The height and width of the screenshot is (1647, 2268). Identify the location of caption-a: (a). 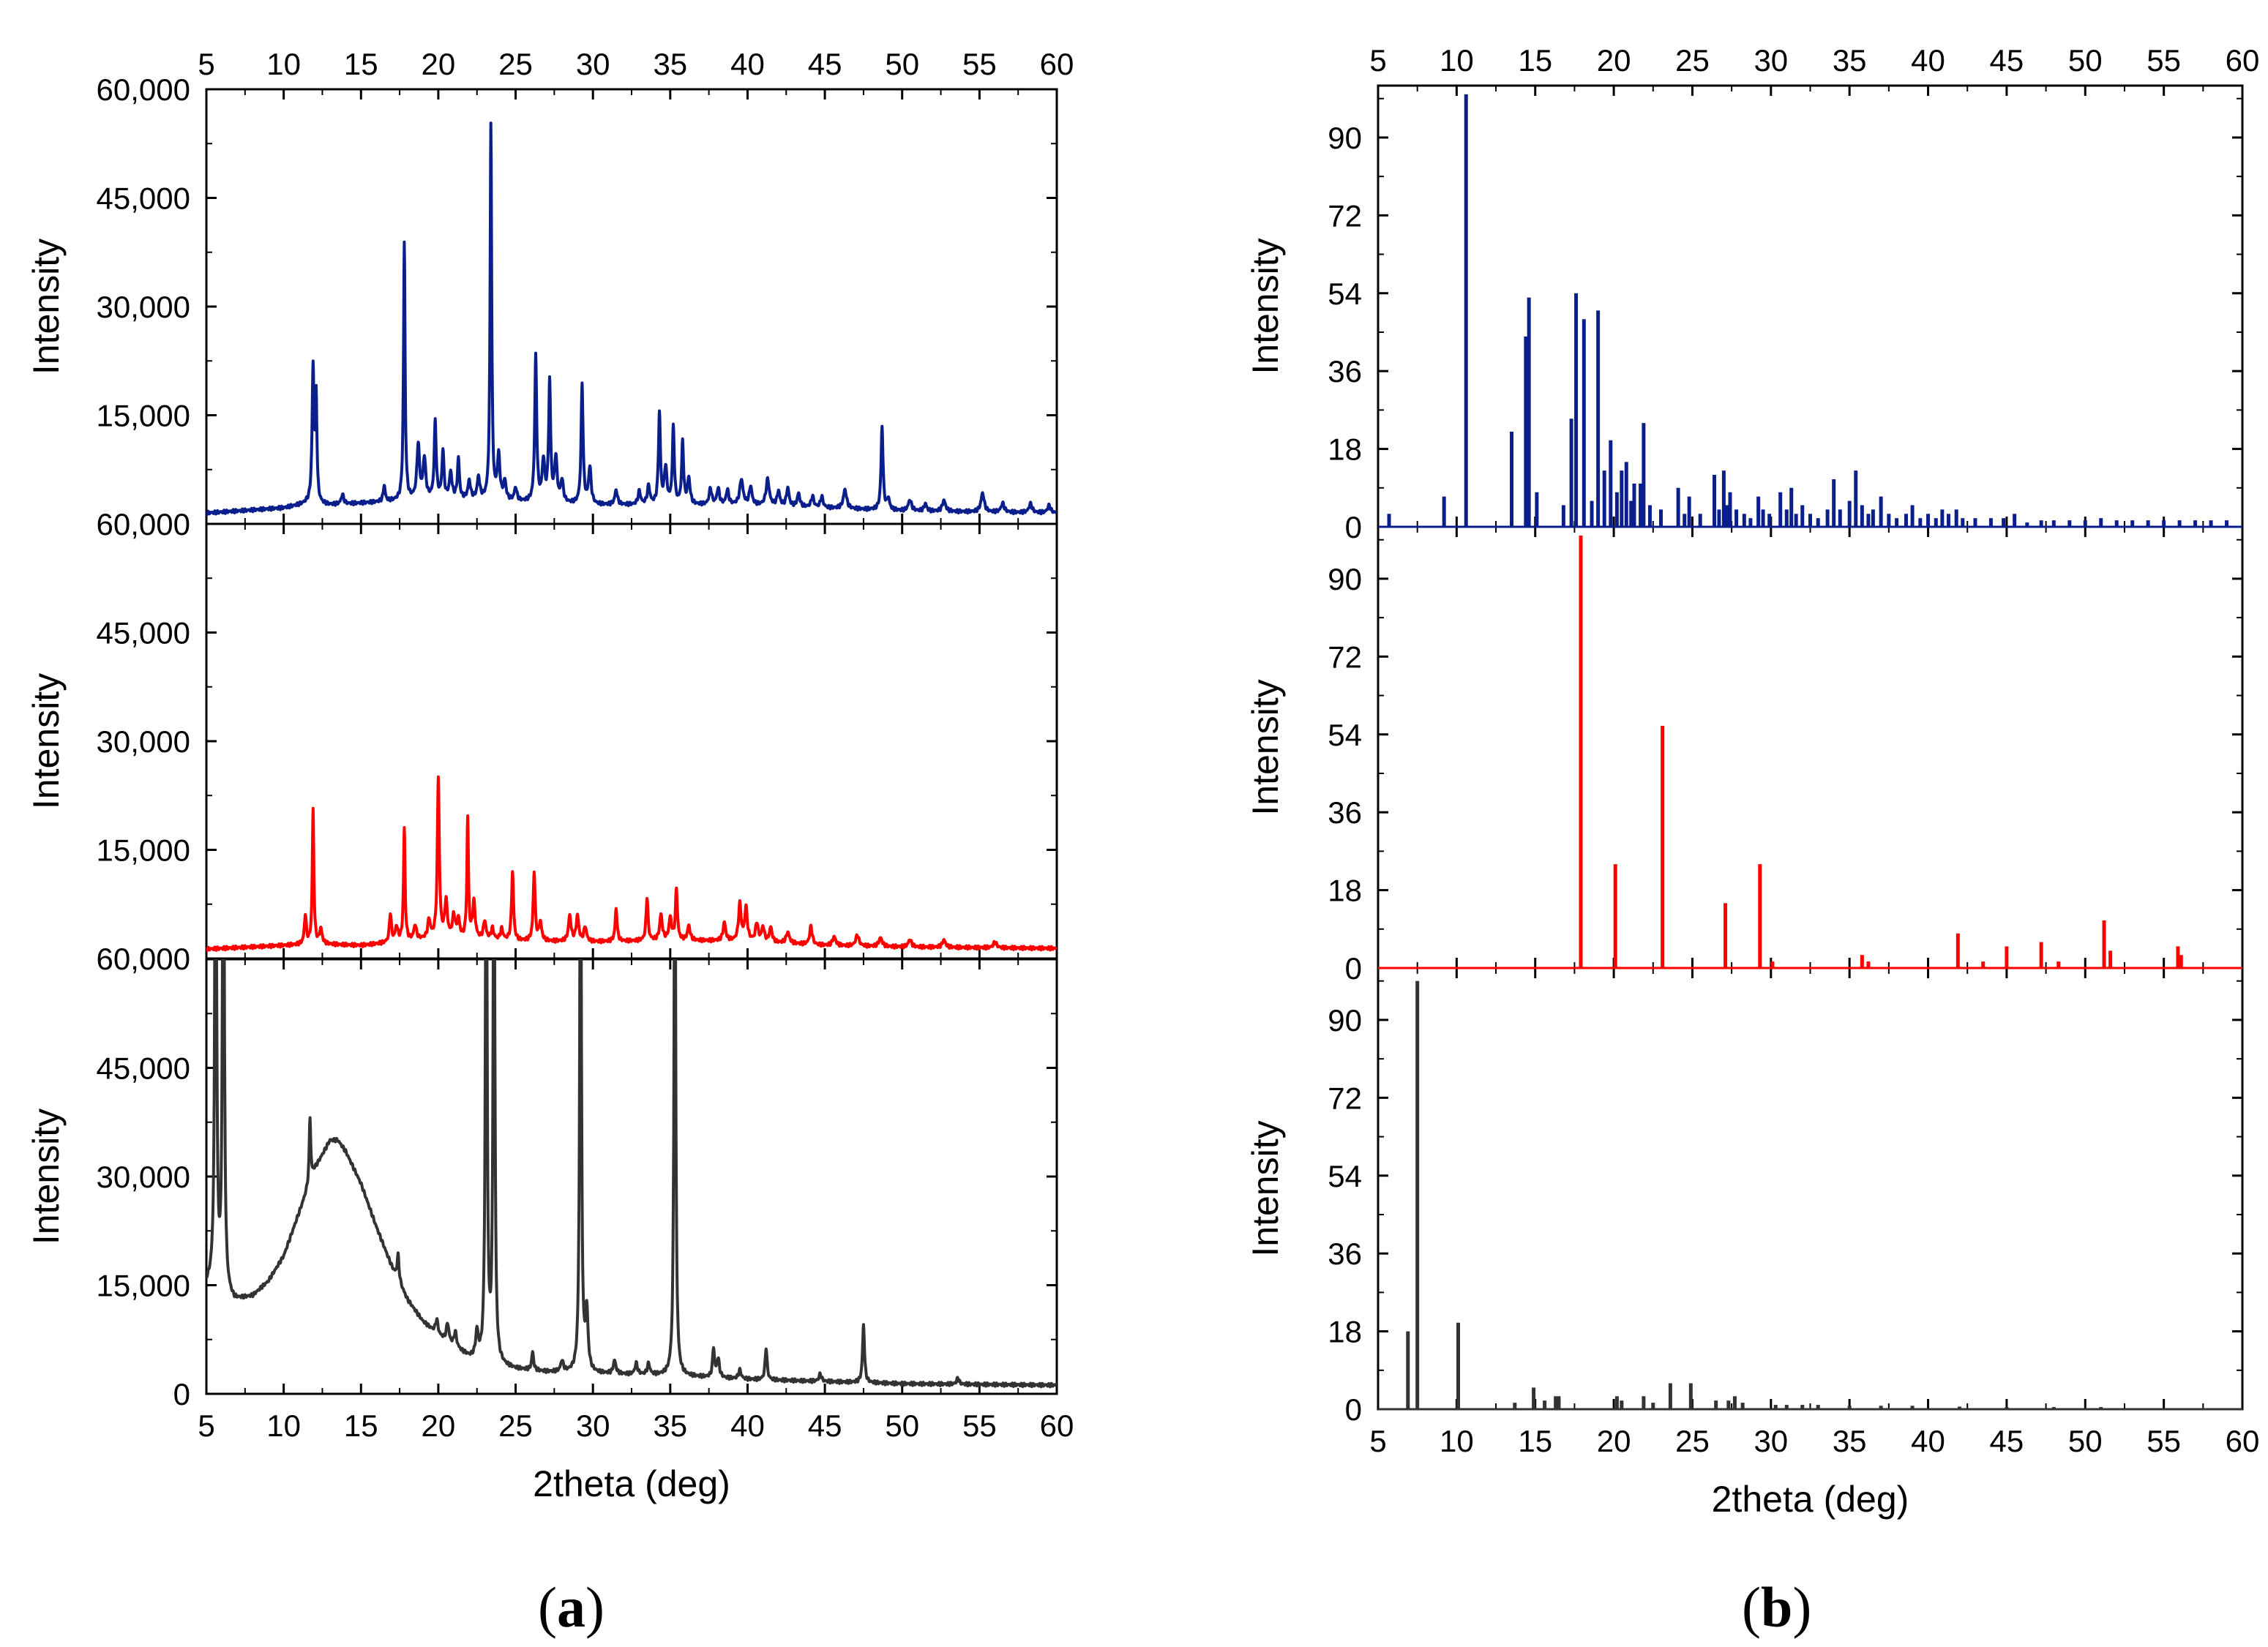
(571, 1607).